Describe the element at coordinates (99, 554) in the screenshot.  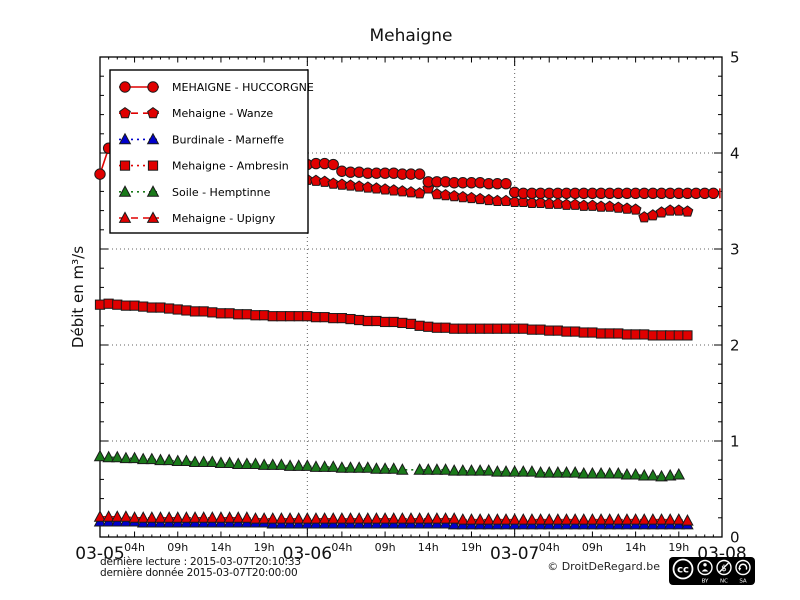
I see `x-day-label: 03-05` at that location.